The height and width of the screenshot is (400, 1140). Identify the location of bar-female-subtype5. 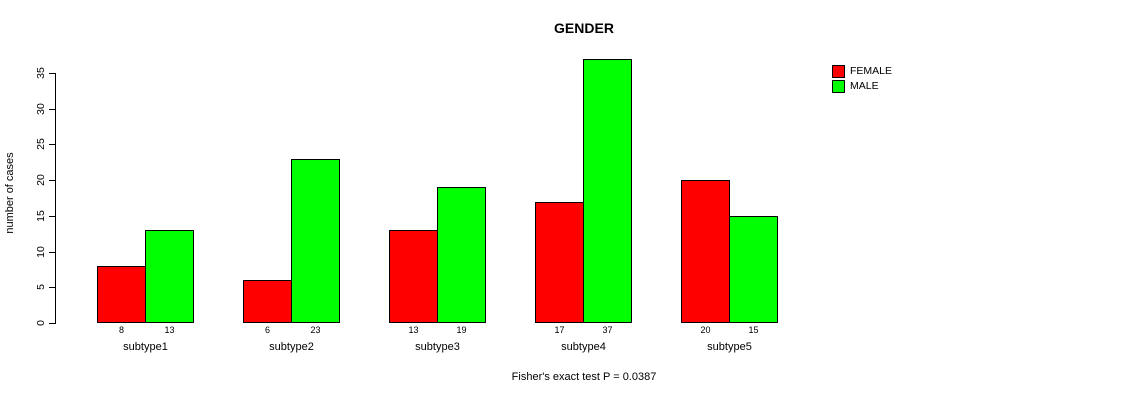
(705, 251).